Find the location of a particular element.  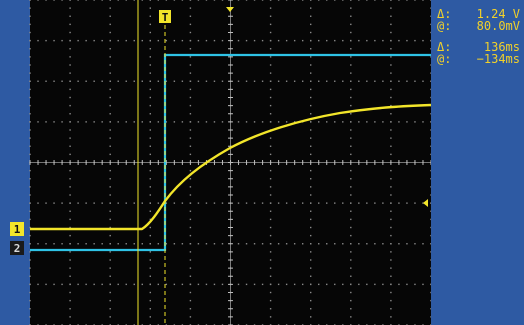

trigger-level-icon is located at coordinates (425, 203).